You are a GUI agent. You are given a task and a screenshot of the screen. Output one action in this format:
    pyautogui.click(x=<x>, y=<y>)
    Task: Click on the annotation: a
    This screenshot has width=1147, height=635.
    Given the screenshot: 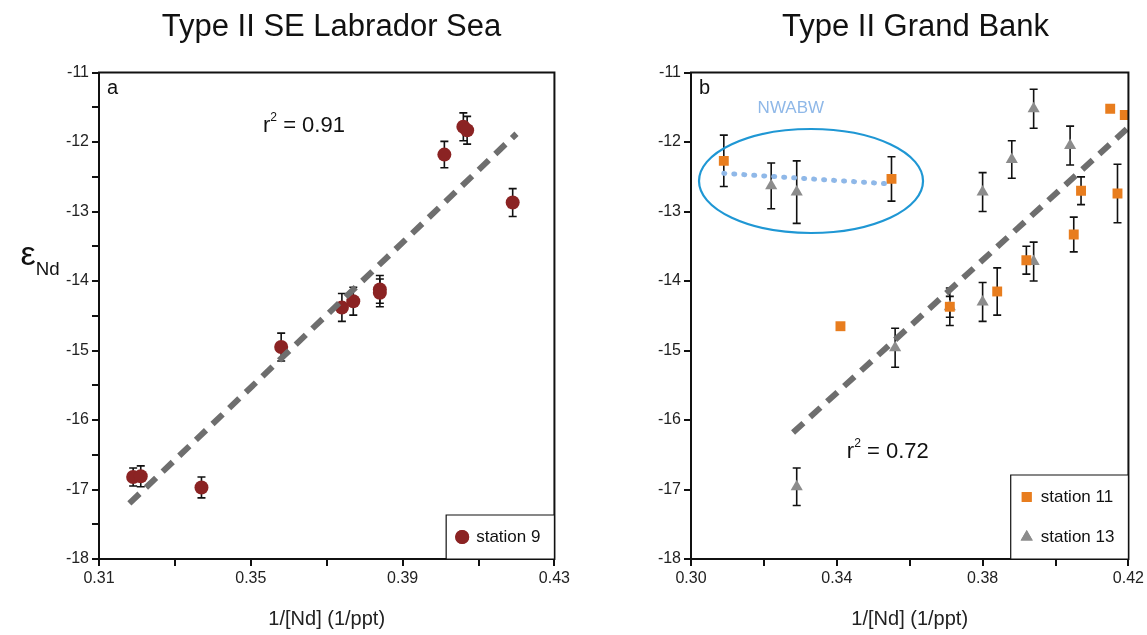 What is the action you would take?
    pyautogui.click(x=113, y=87)
    